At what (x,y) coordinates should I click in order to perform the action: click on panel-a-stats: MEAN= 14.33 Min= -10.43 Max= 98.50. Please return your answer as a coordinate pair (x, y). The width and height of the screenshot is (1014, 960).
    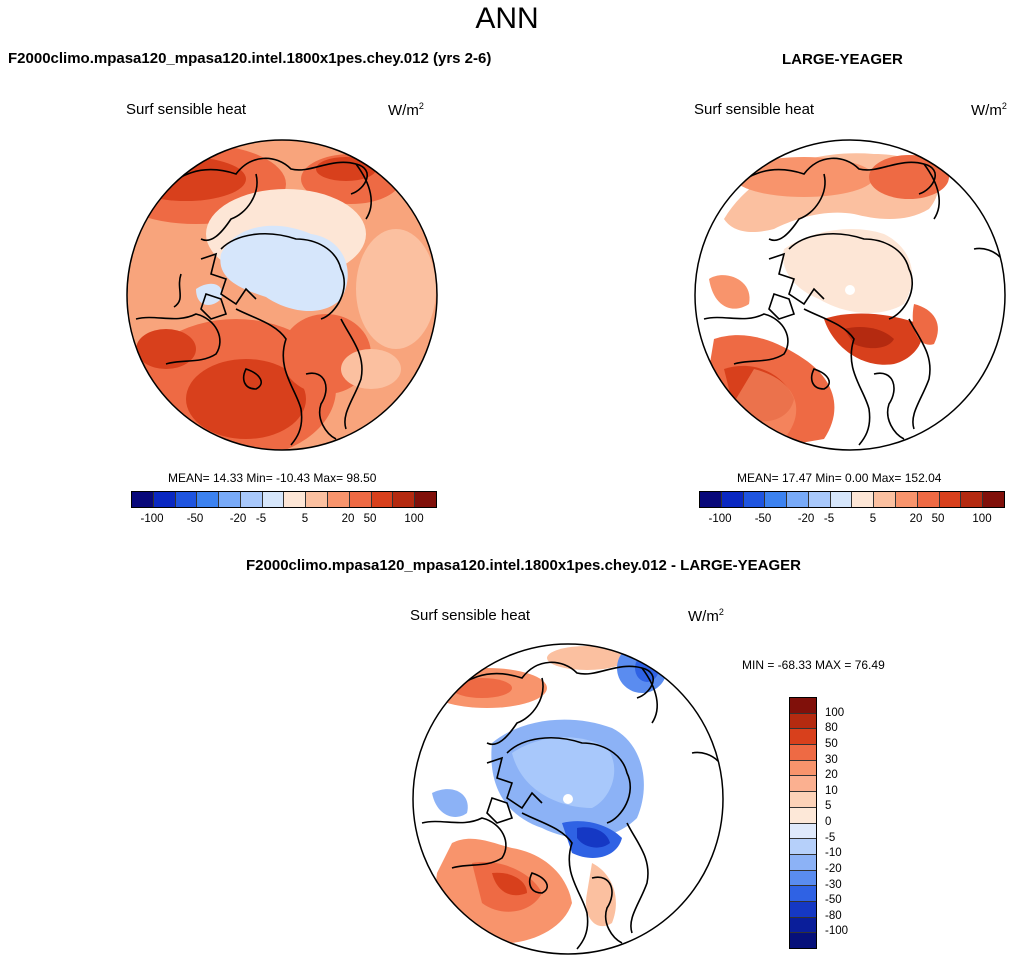
    Looking at the image, I should click on (272, 478).